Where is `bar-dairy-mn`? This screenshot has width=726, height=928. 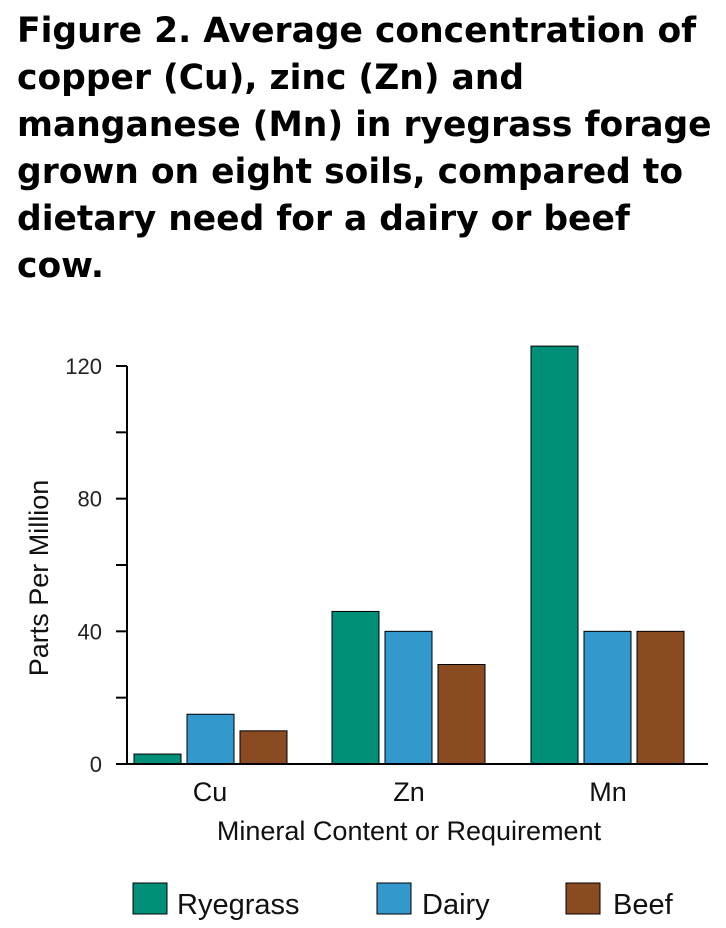 bar-dairy-mn is located at coordinates (607, 697).